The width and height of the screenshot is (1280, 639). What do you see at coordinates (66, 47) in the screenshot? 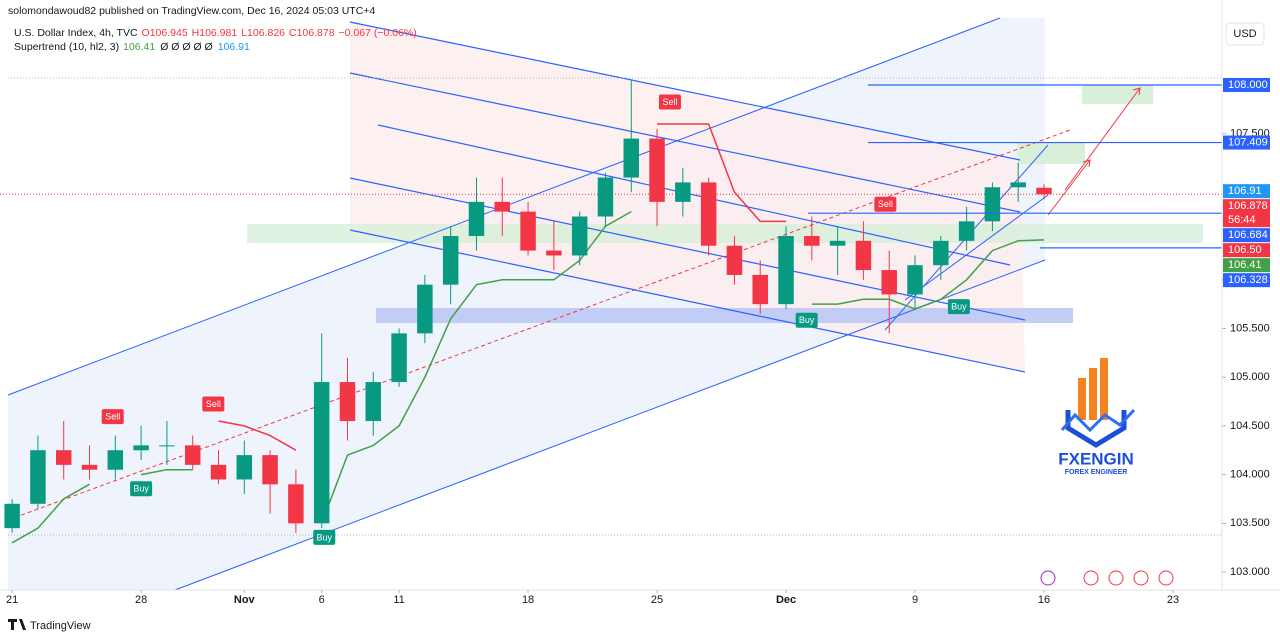
I see `indicator-name: Supertrend (10, hl2, 3)` at bounding box center [66, 47].